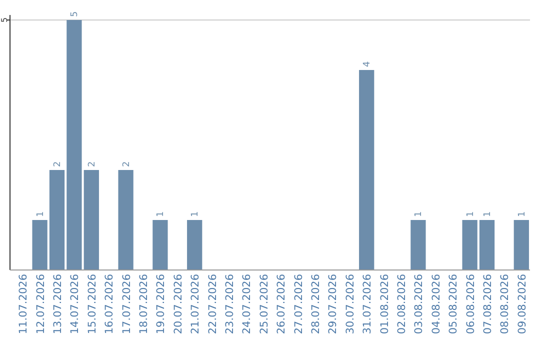 Image resolution: width=540 pixels, height=340 pixels. Describe the element at coordinates (247, 304) in the screenshot. I see `x-tick-label: 24.07.2026` at that location.